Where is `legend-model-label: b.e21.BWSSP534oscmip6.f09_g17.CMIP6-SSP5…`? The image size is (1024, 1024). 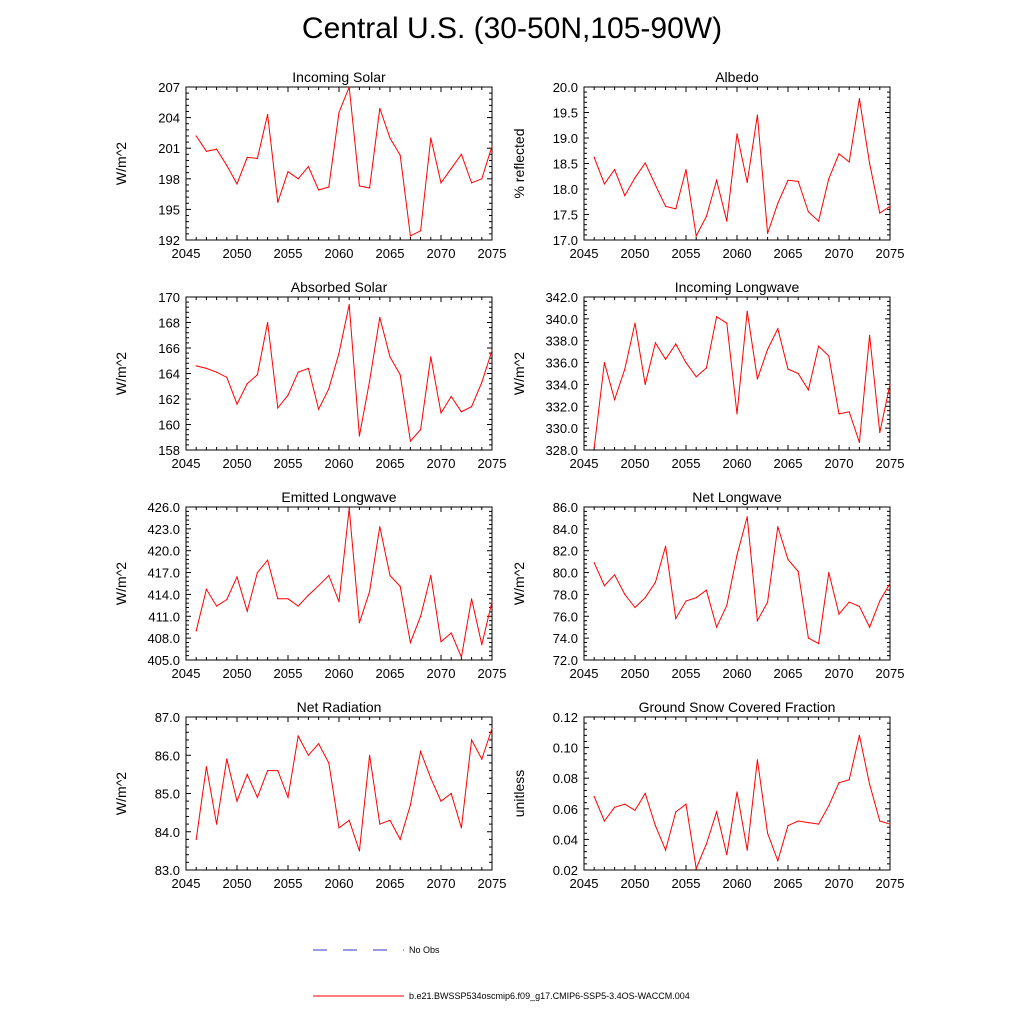
legend-model-label: b.e21.BWSSP534oscmip6.f09_g17.CMIP6-SSP5… is located at coordinates (549, 996).